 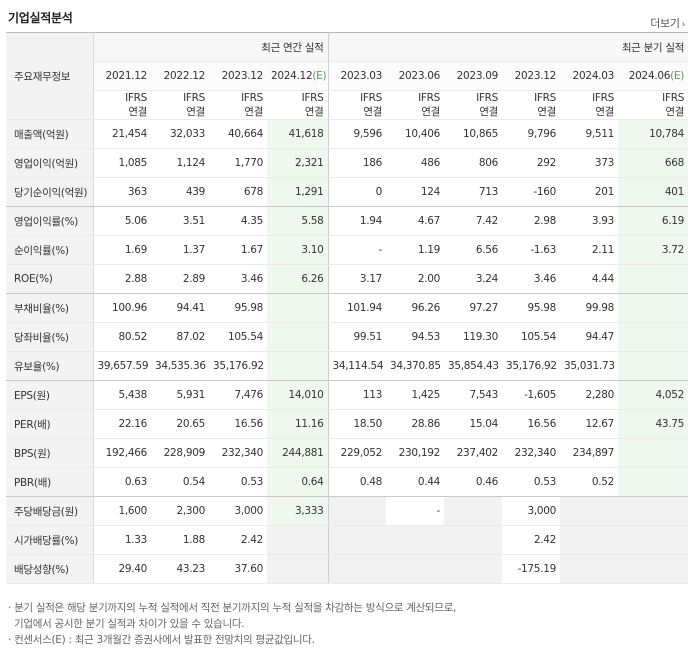 I want to click on table-cell: 5.06, so click(x=122, y=221).